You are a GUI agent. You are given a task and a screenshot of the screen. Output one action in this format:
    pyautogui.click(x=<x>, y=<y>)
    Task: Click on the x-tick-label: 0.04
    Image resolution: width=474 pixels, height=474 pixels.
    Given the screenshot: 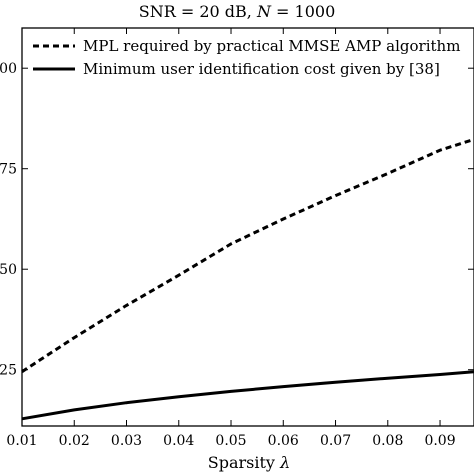 What is the action you would take?
    pyautogui.click(x=178, y=441)
    